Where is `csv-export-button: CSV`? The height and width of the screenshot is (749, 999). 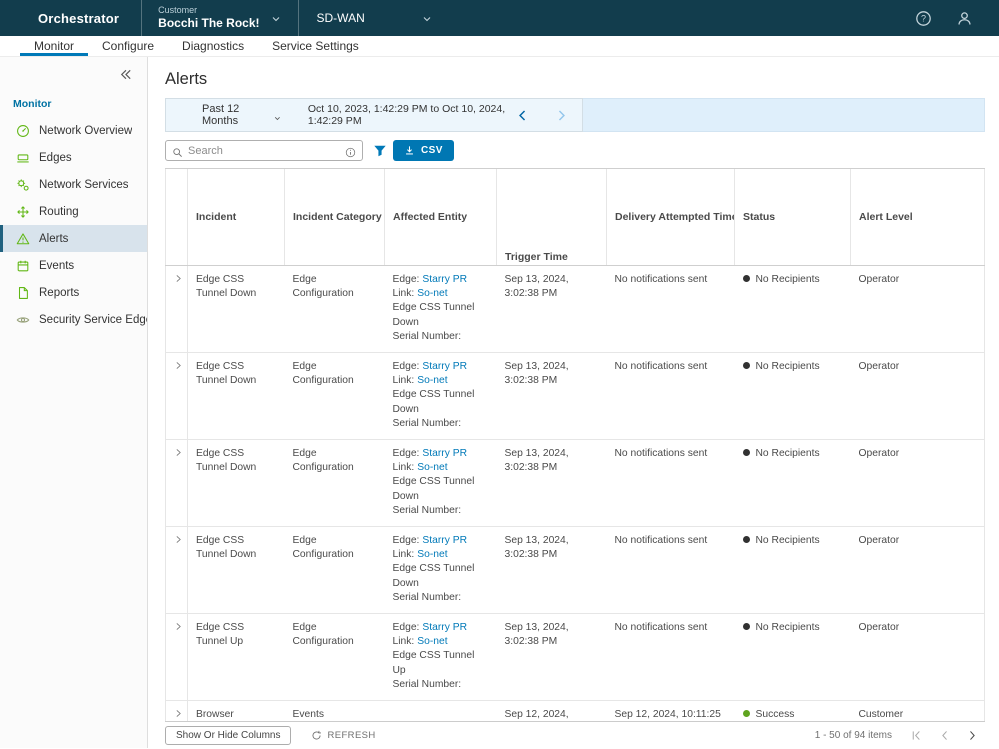
csv-export-button: CSV is located at coordinates (423, 150).